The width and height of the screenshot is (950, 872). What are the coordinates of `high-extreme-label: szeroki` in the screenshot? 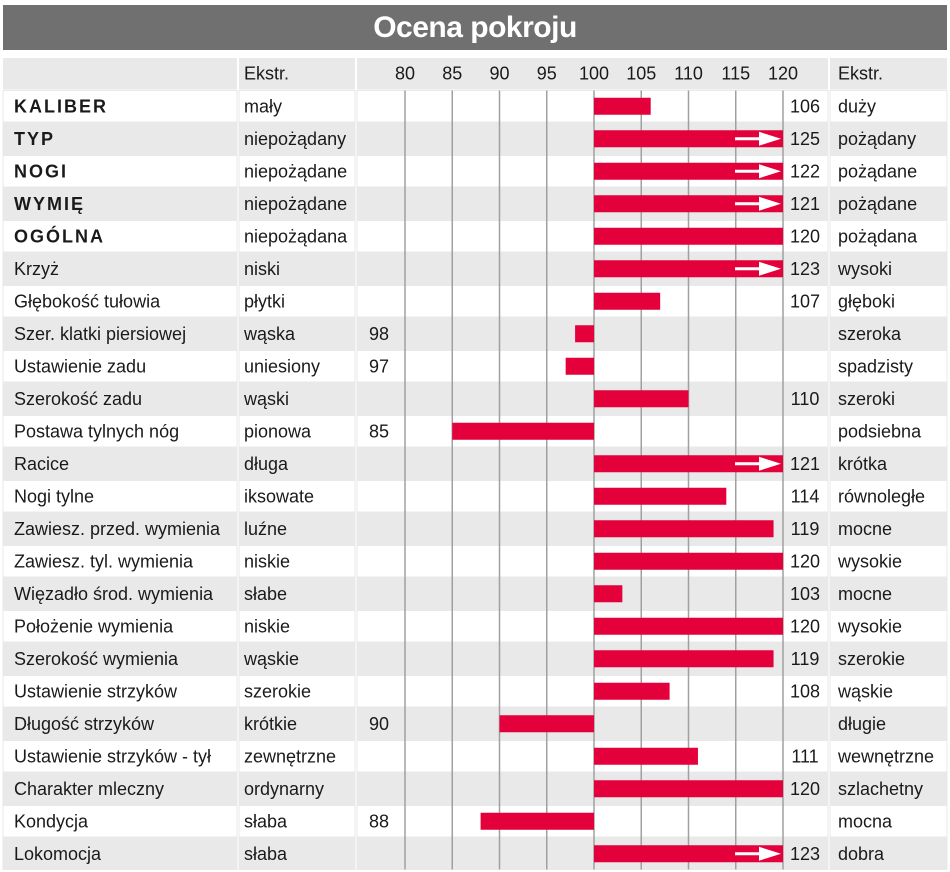 It's located at (866, 399).